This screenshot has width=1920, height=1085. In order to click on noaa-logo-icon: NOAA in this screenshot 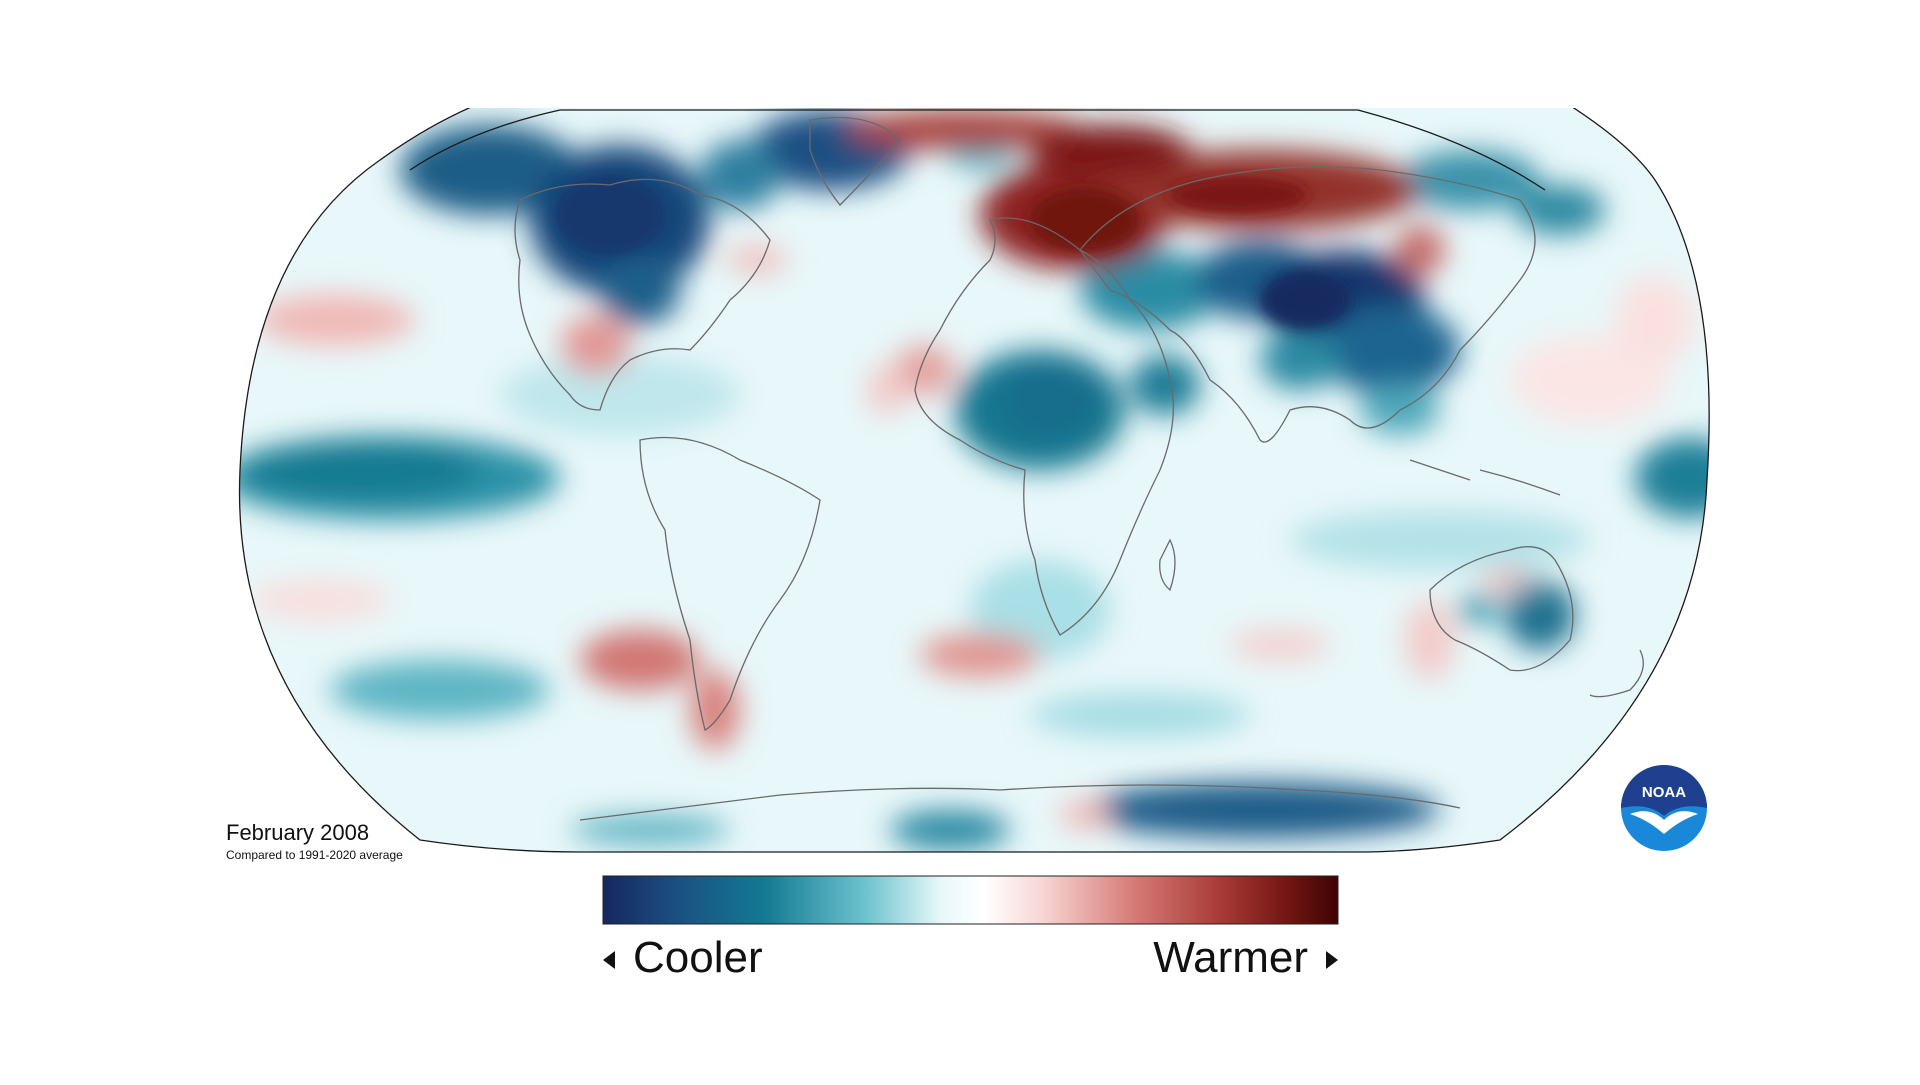, I will do `click(1664, 808)`.